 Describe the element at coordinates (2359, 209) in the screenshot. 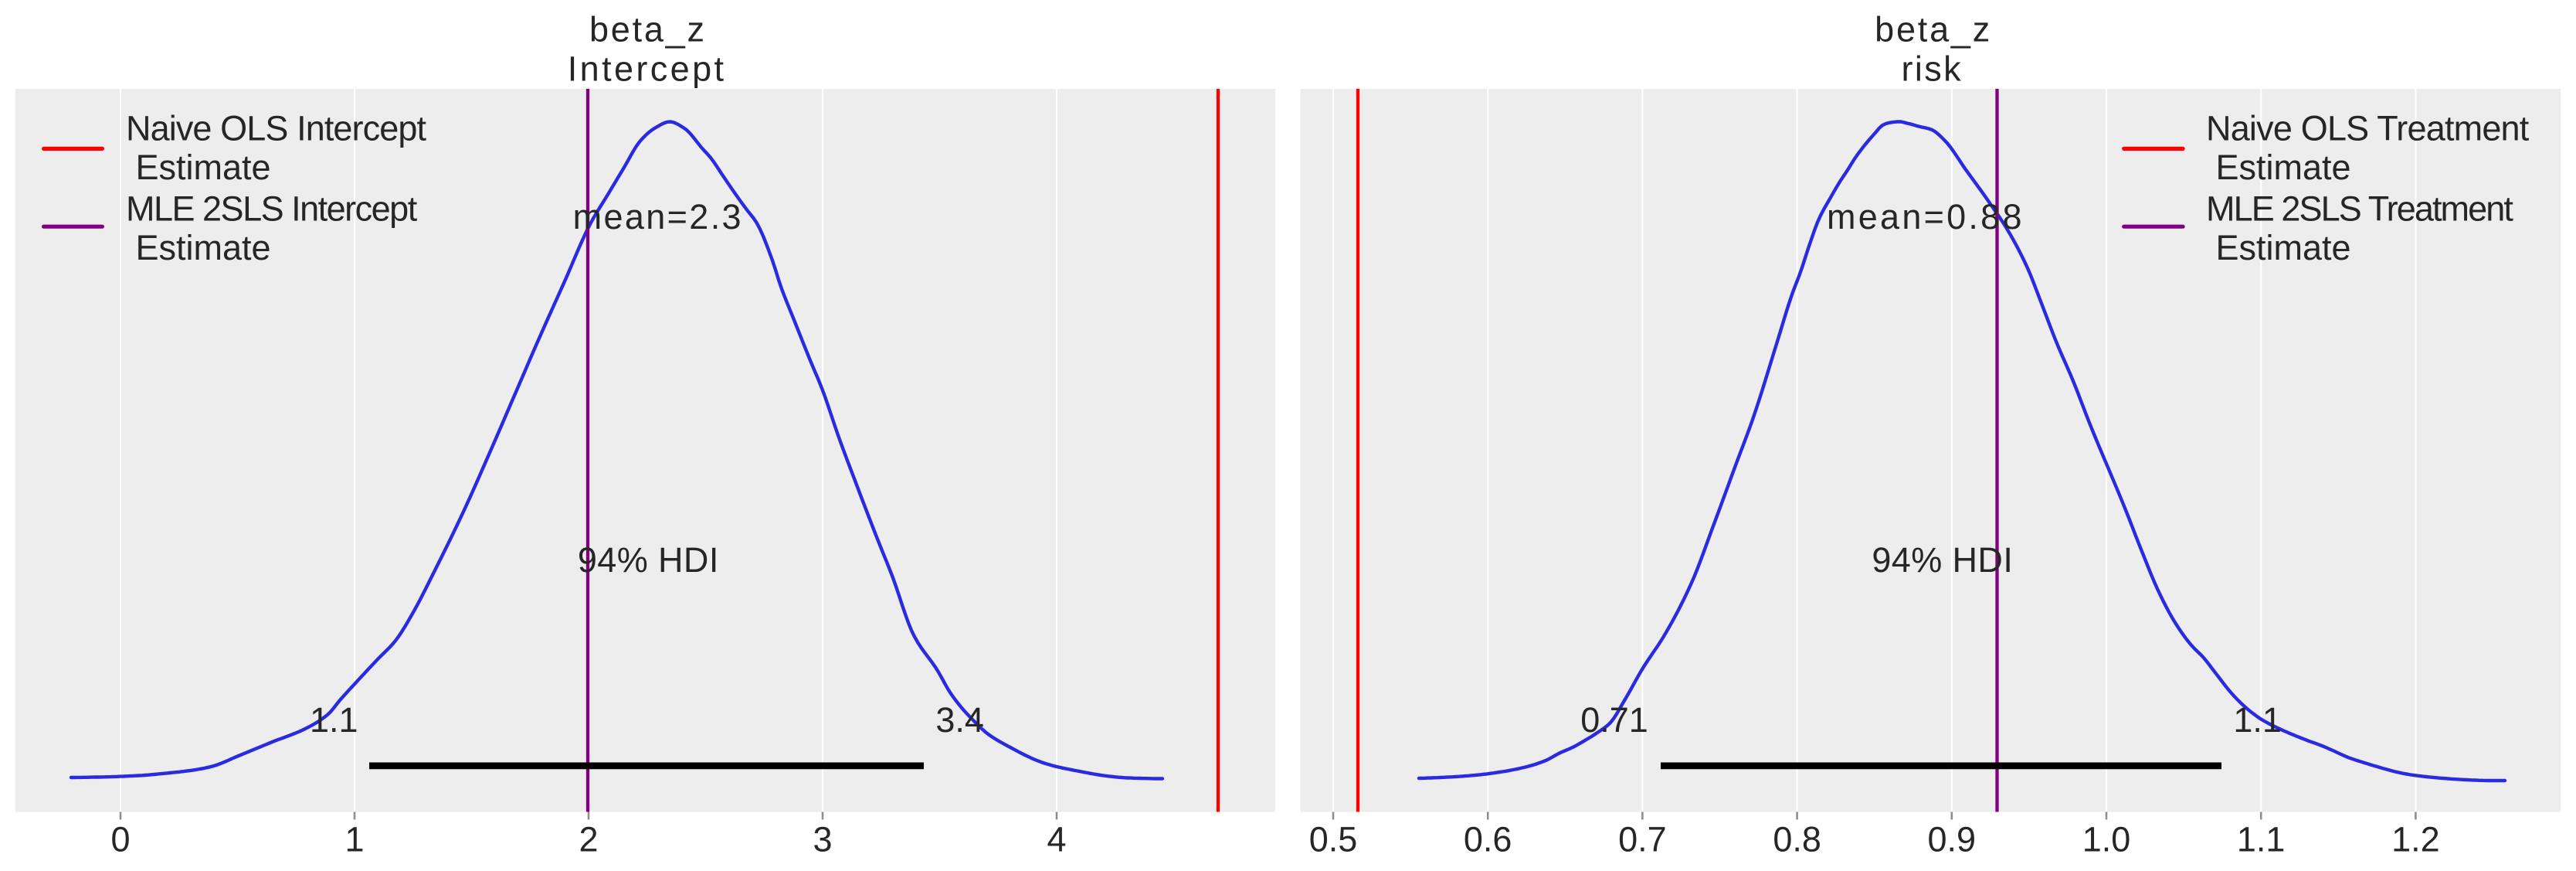

I see `svg-text: MLE 2SLS Treatment` at that location.